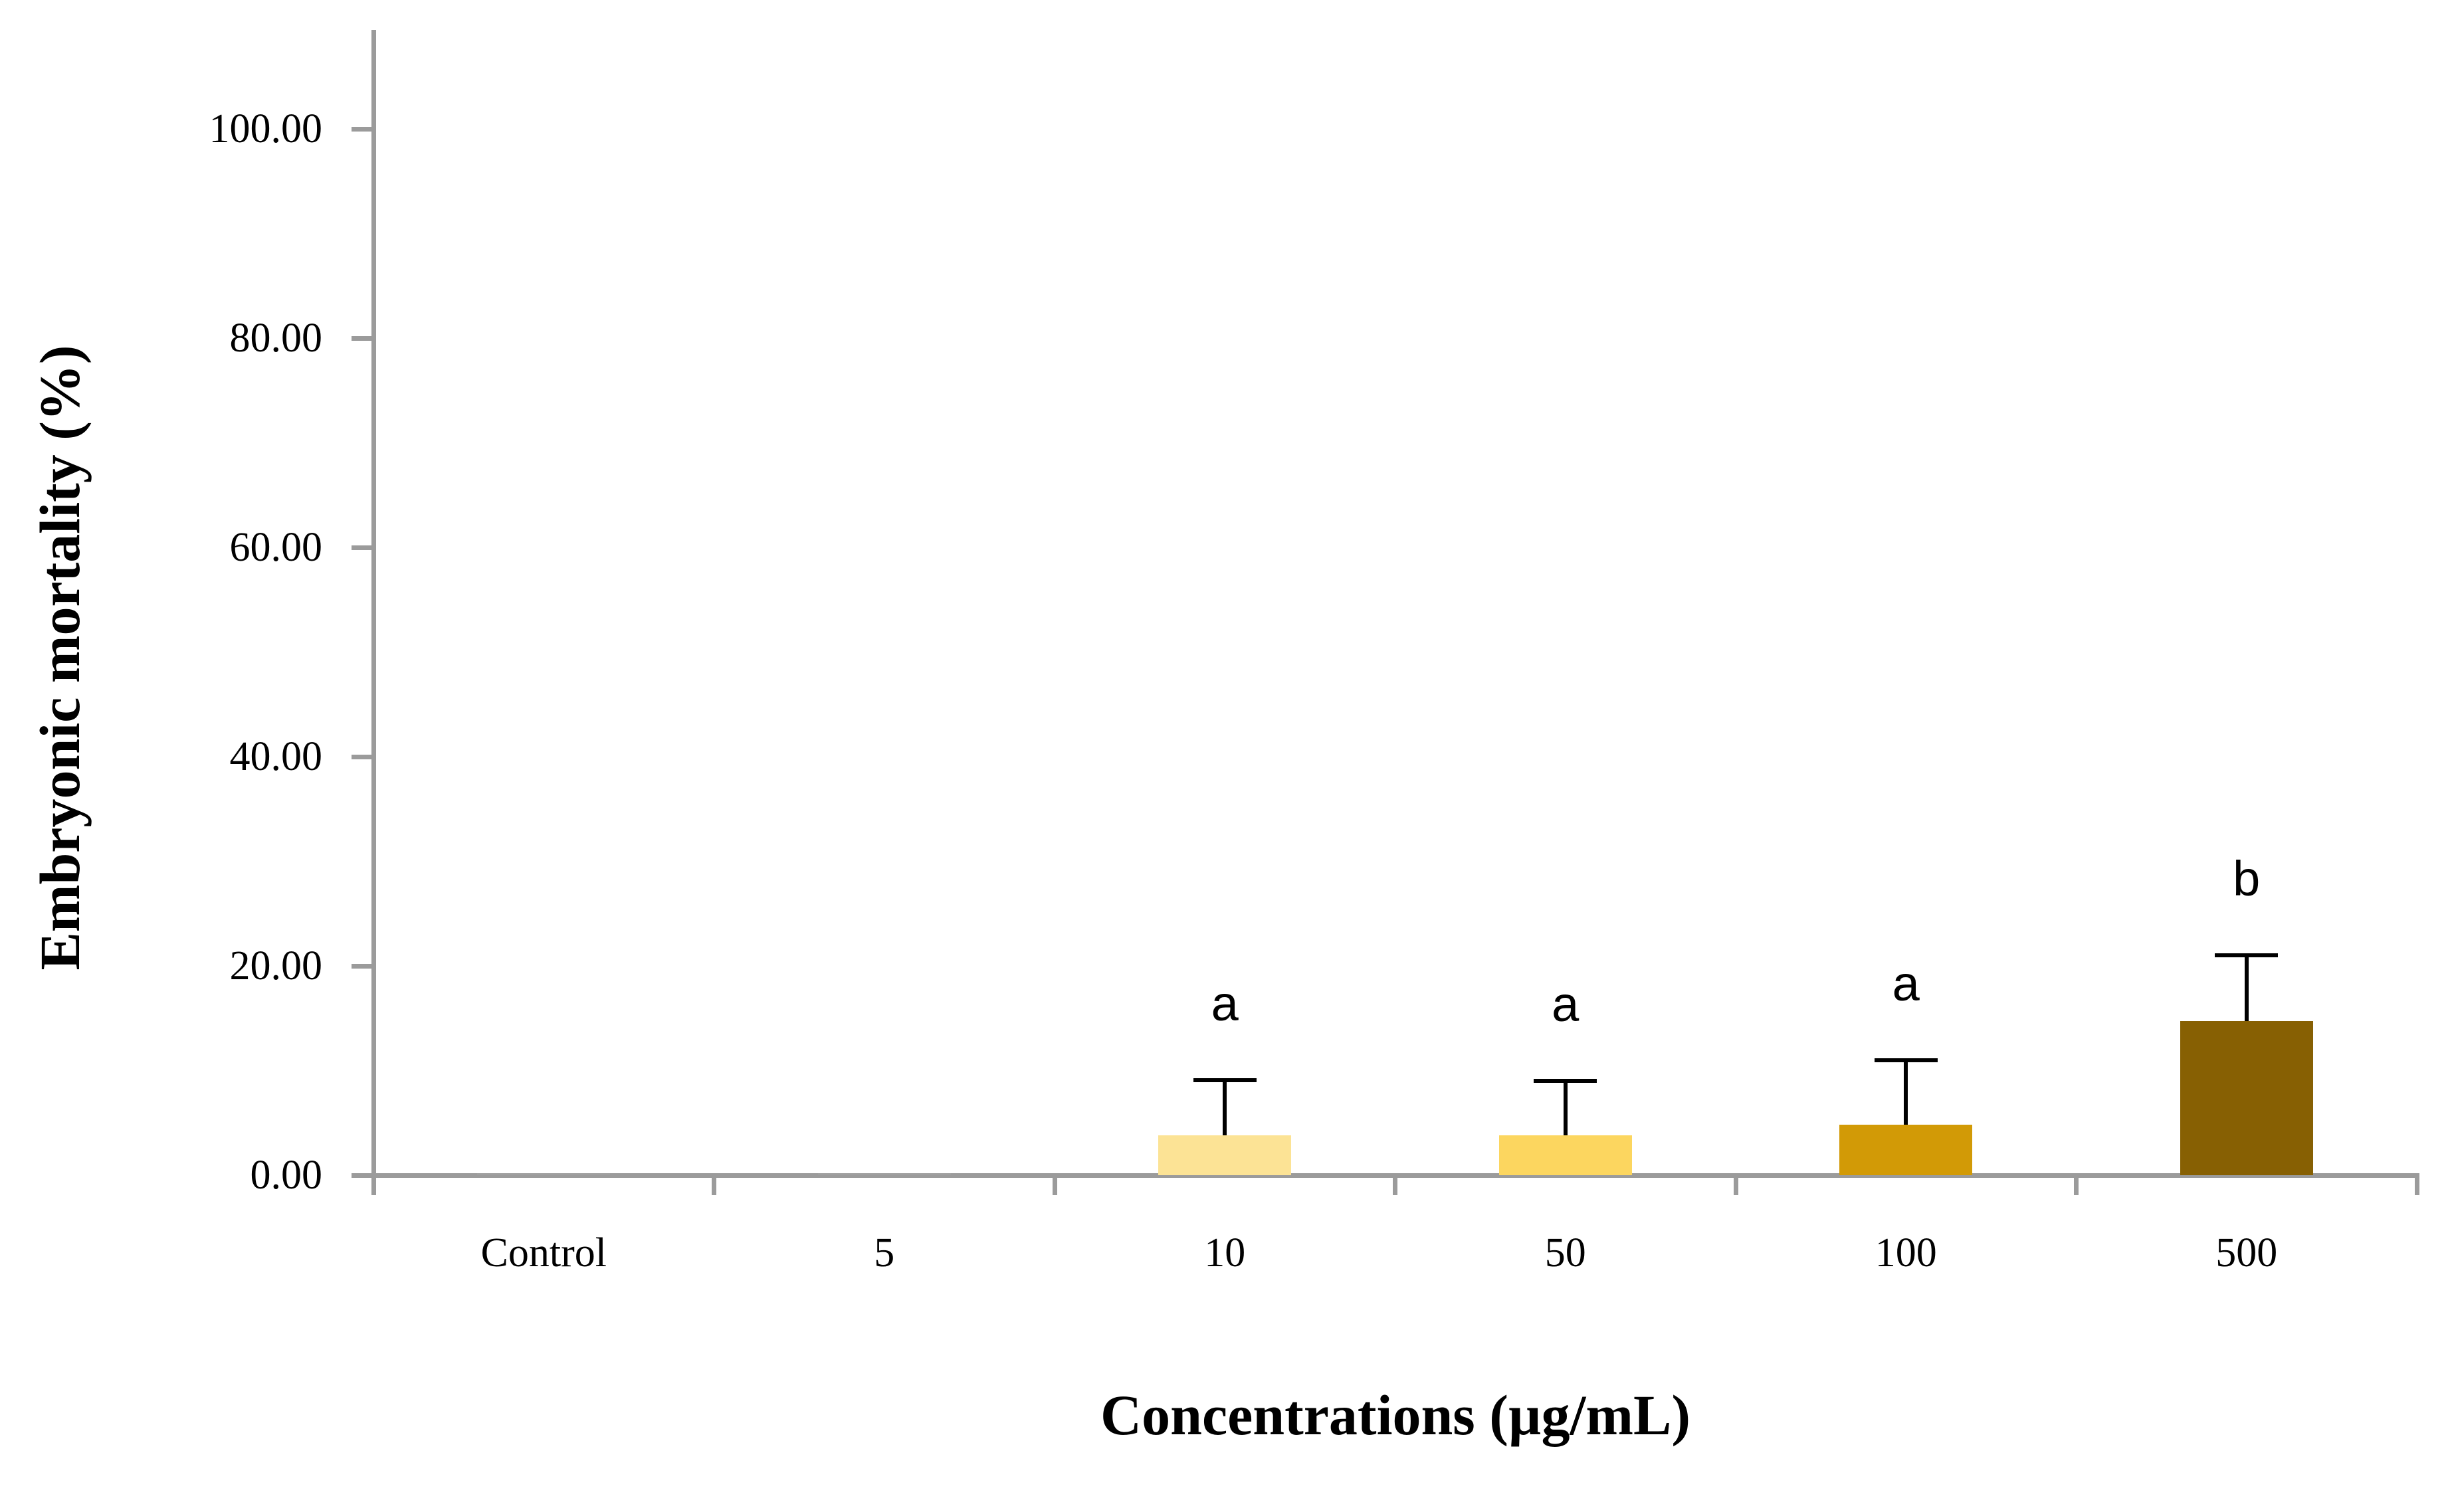 Image resolution: width=2450 pixels, height=1512 pixels. What do you see at coordinates (2247, 879) in the screenshot?
I see `significance-letter: b` at bounding box center [2247, 879].